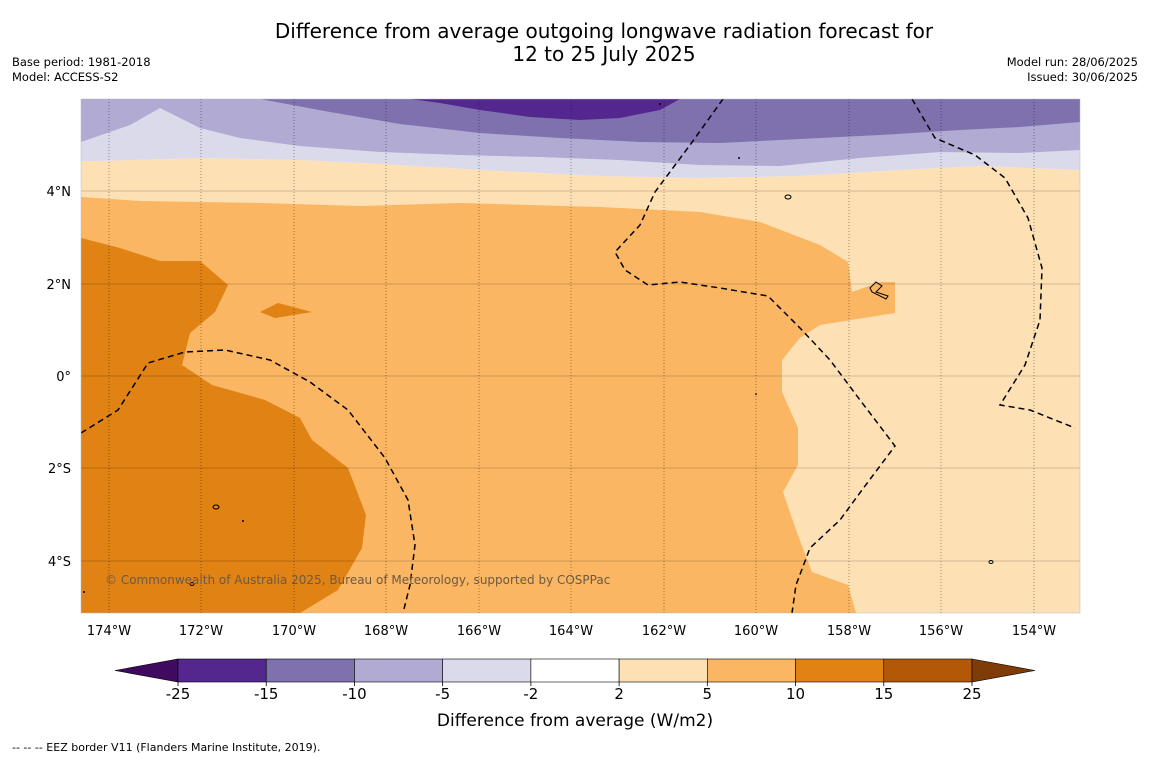 The image size is (1150, 758). What do you see at coordinates (1034, 631) in the screenshot?
I see `longitude-label: 154°W` at bounding box center [1034, 631].